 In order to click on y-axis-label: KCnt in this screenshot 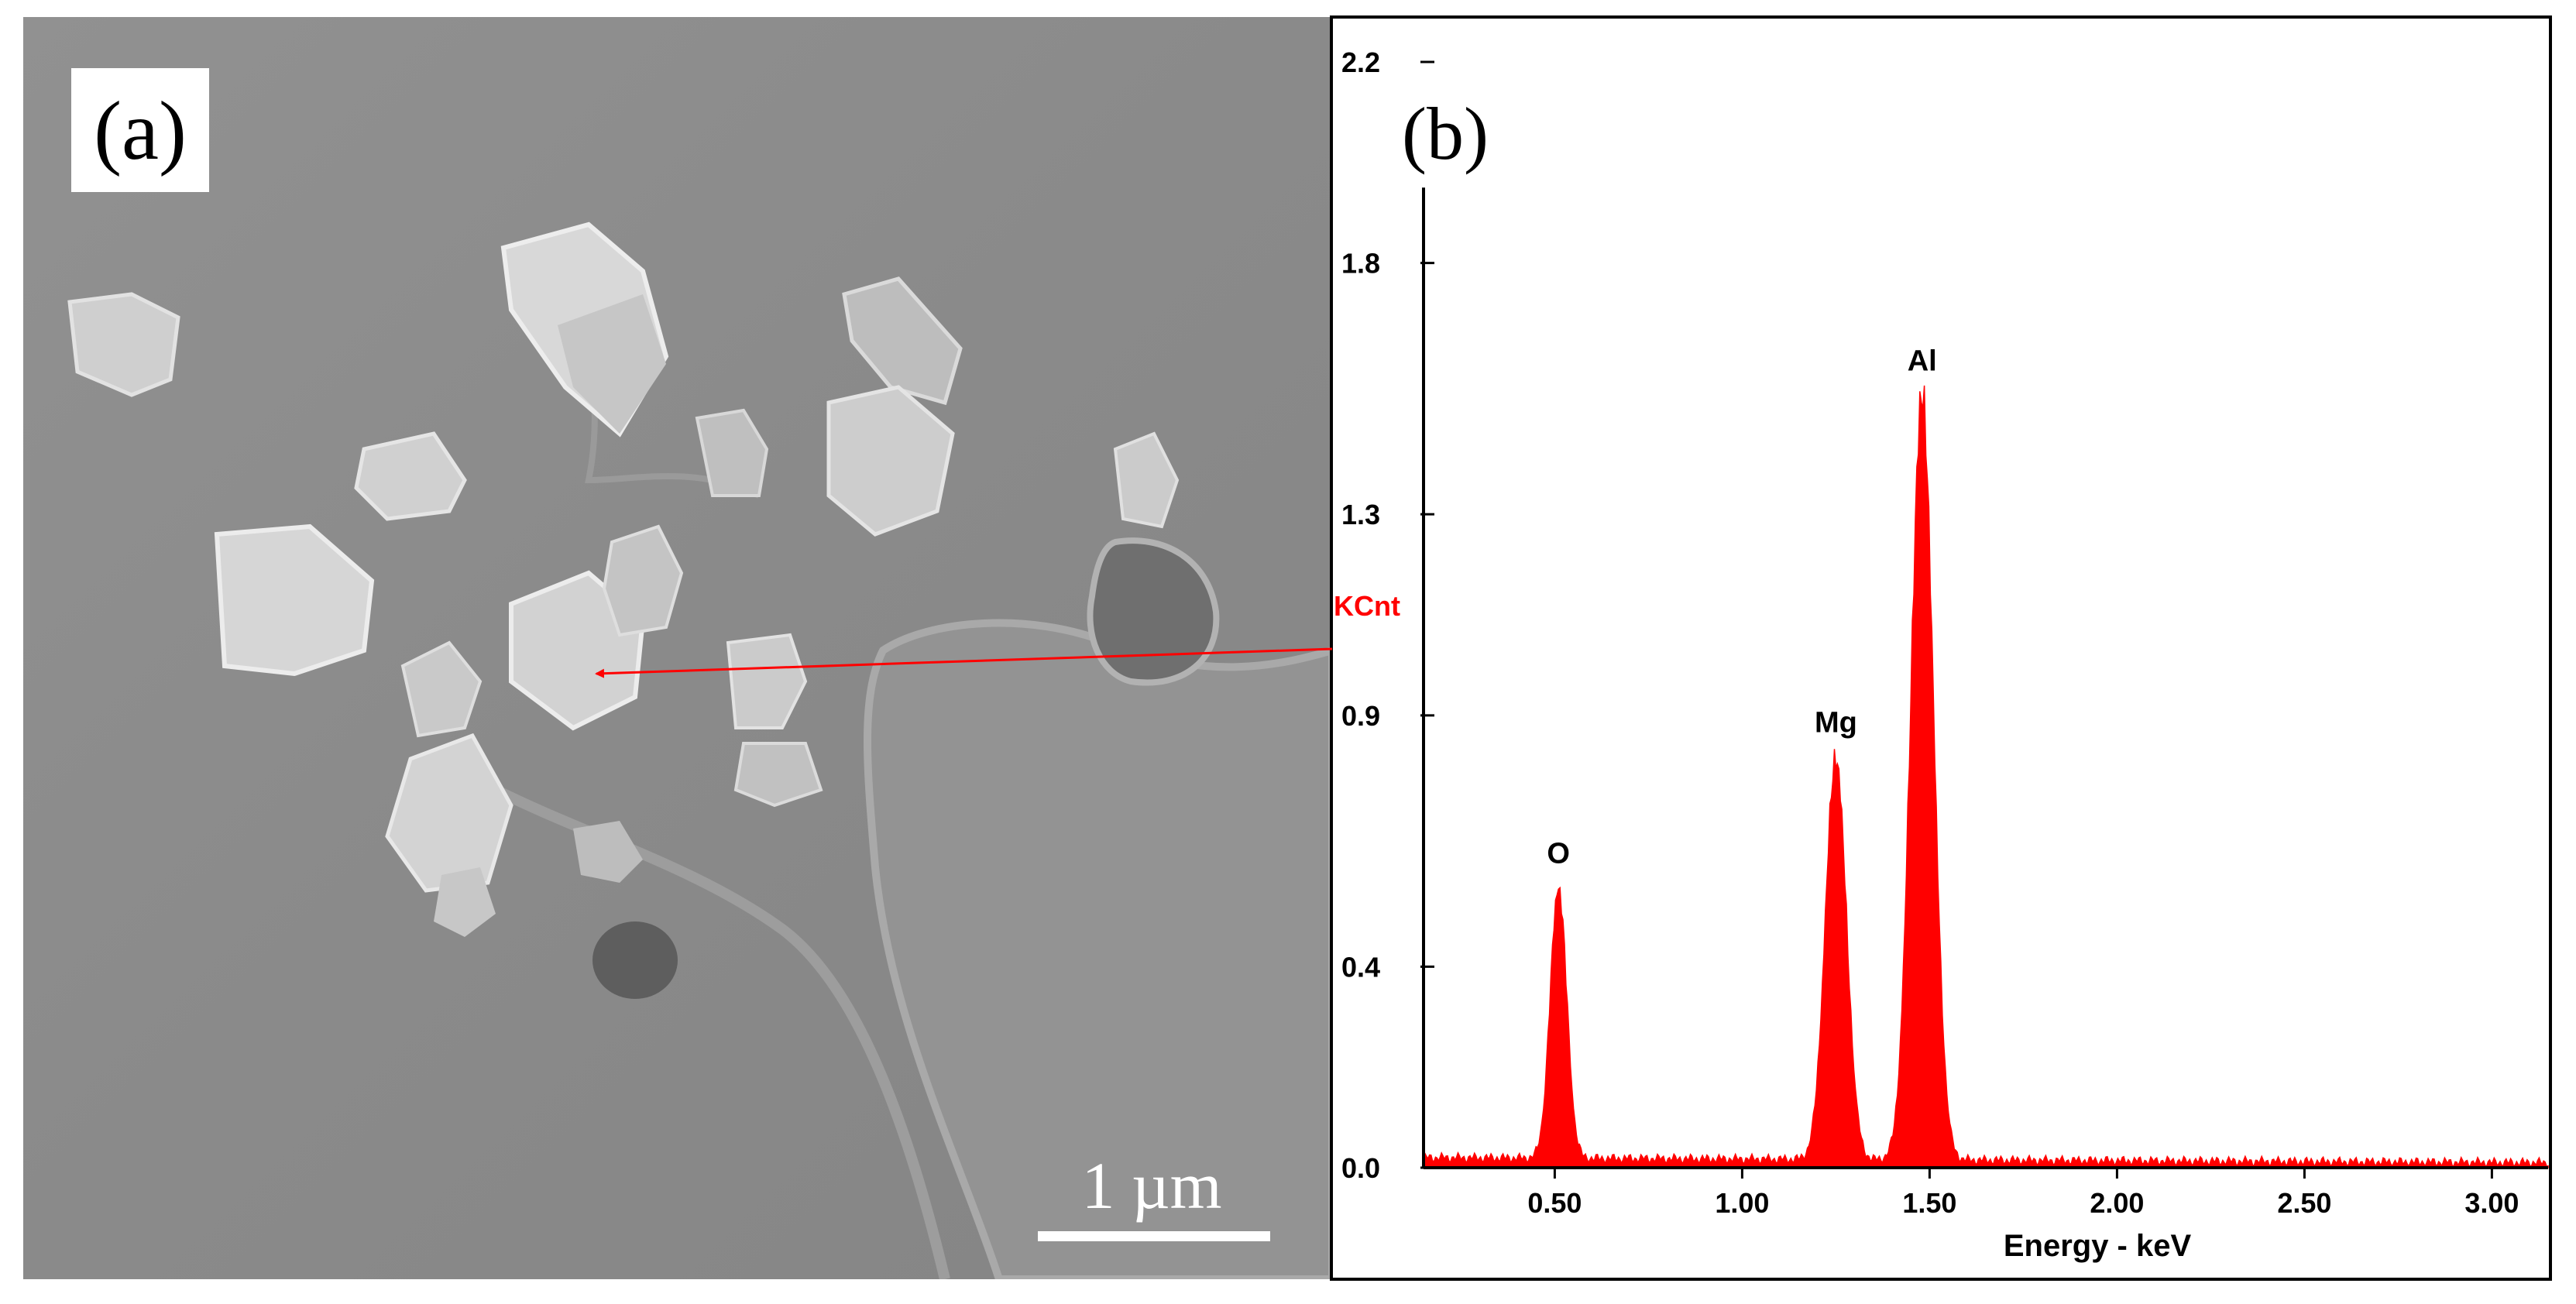, I will do `click(1367, 606)`.